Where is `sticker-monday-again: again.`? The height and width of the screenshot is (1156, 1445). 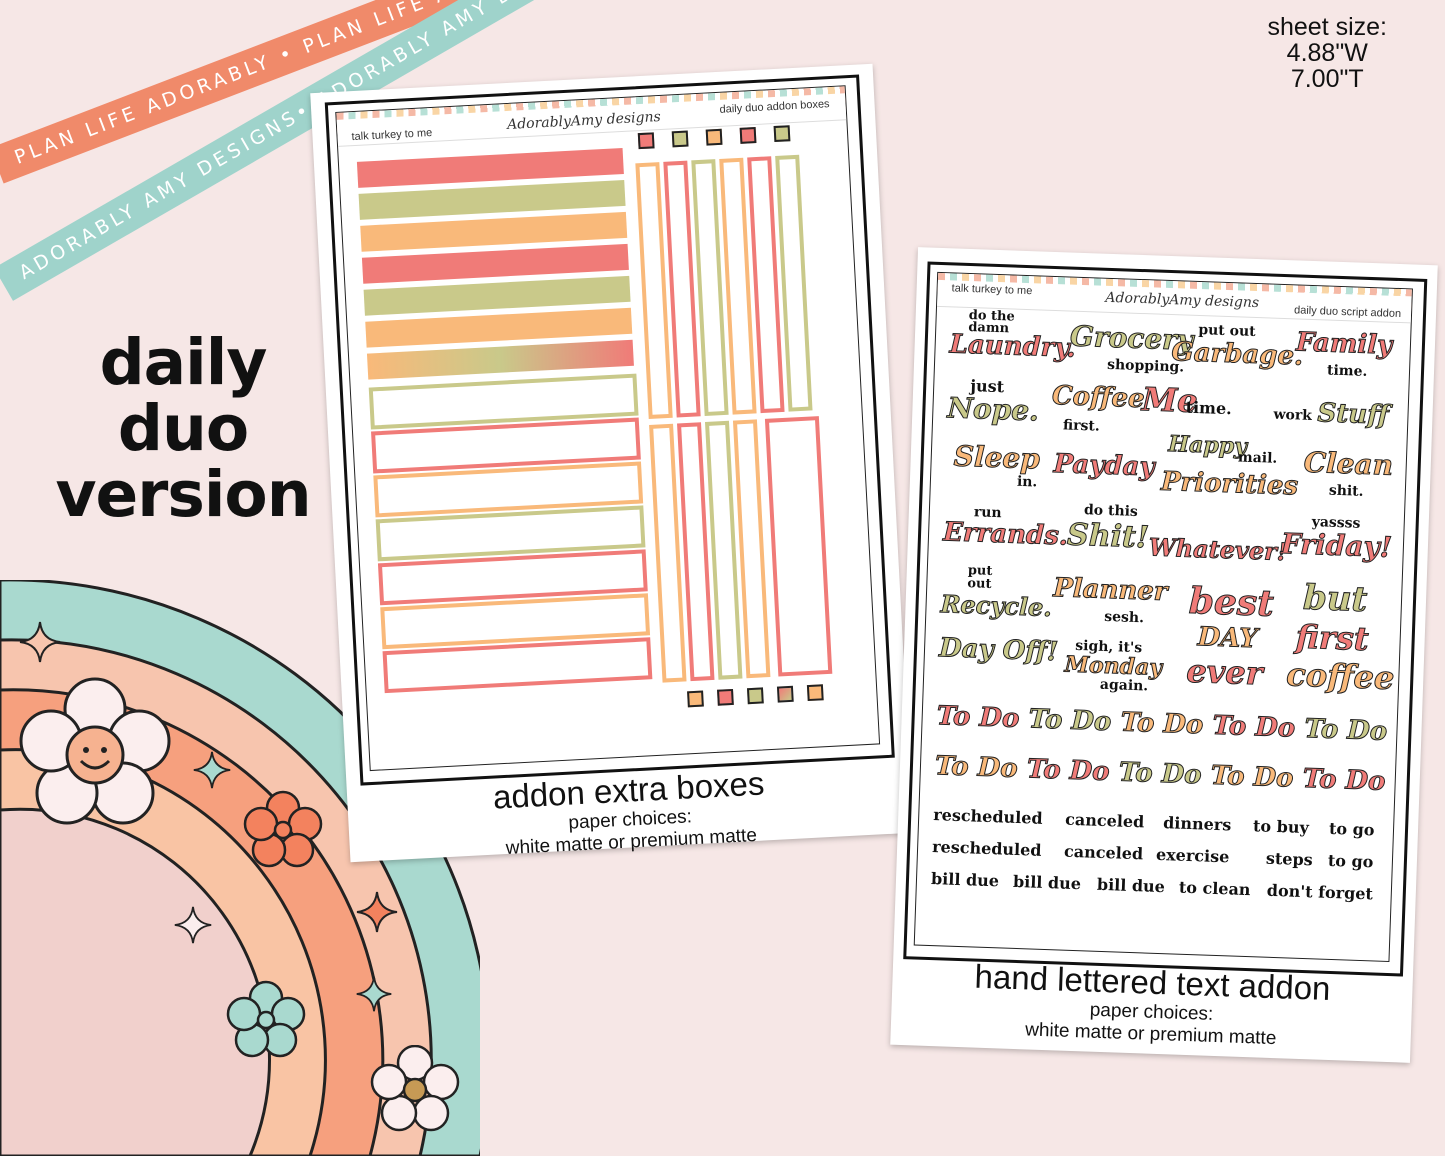 sticker-monday-again: again. is located at coordinates (1124, 685).